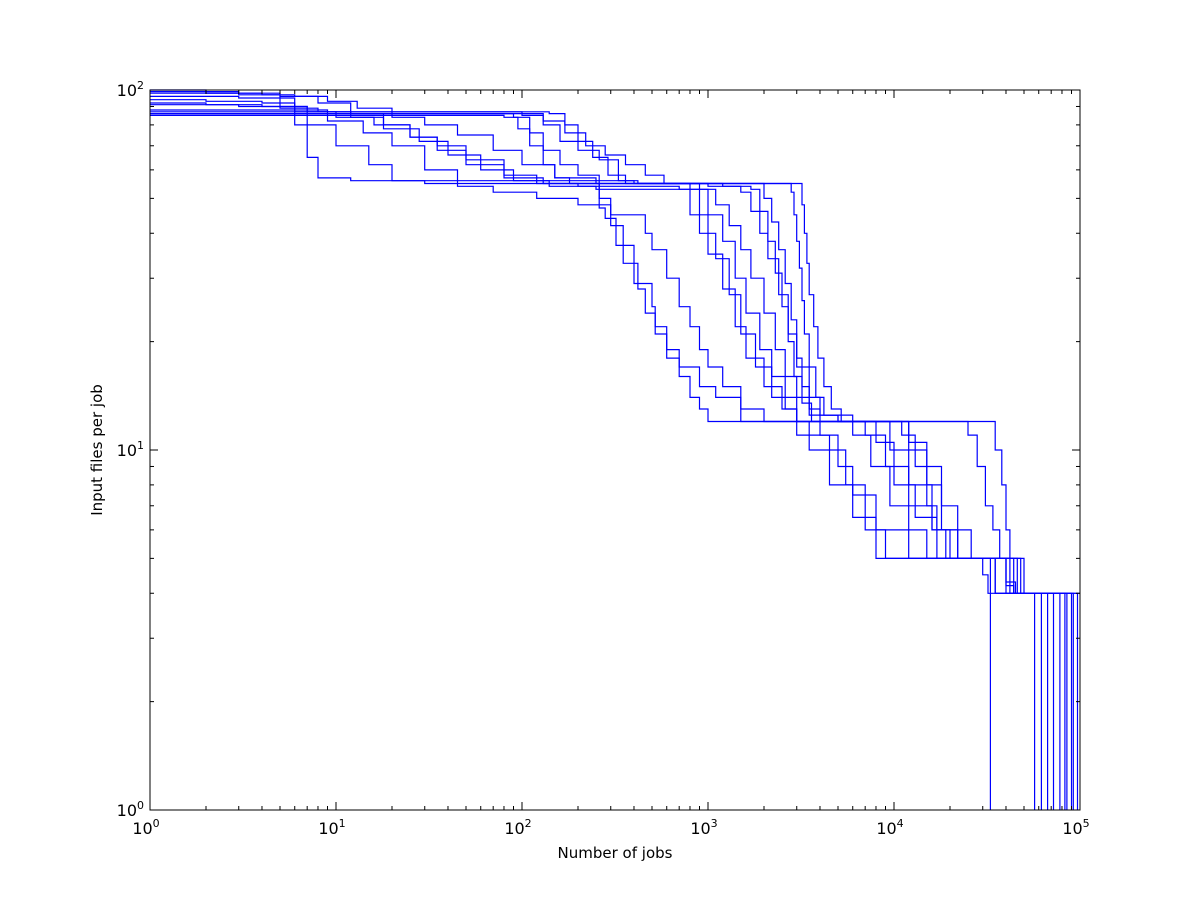 The width and height of the screenshot is (1200, 900). What do you see at coordinates (703, 827) in the screenshot?
I see `x-tick-label: 10³` at bounding box center [703, 827].